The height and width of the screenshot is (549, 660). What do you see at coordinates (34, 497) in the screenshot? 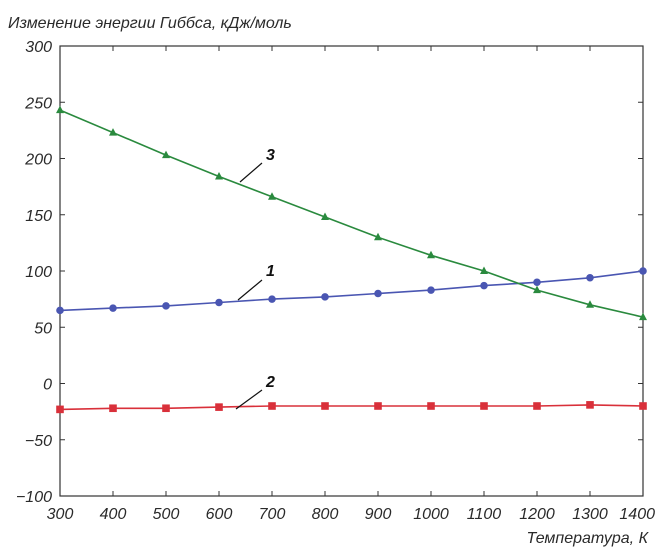
I see `y-tick-label: −100` at bounding box center [34, 497].